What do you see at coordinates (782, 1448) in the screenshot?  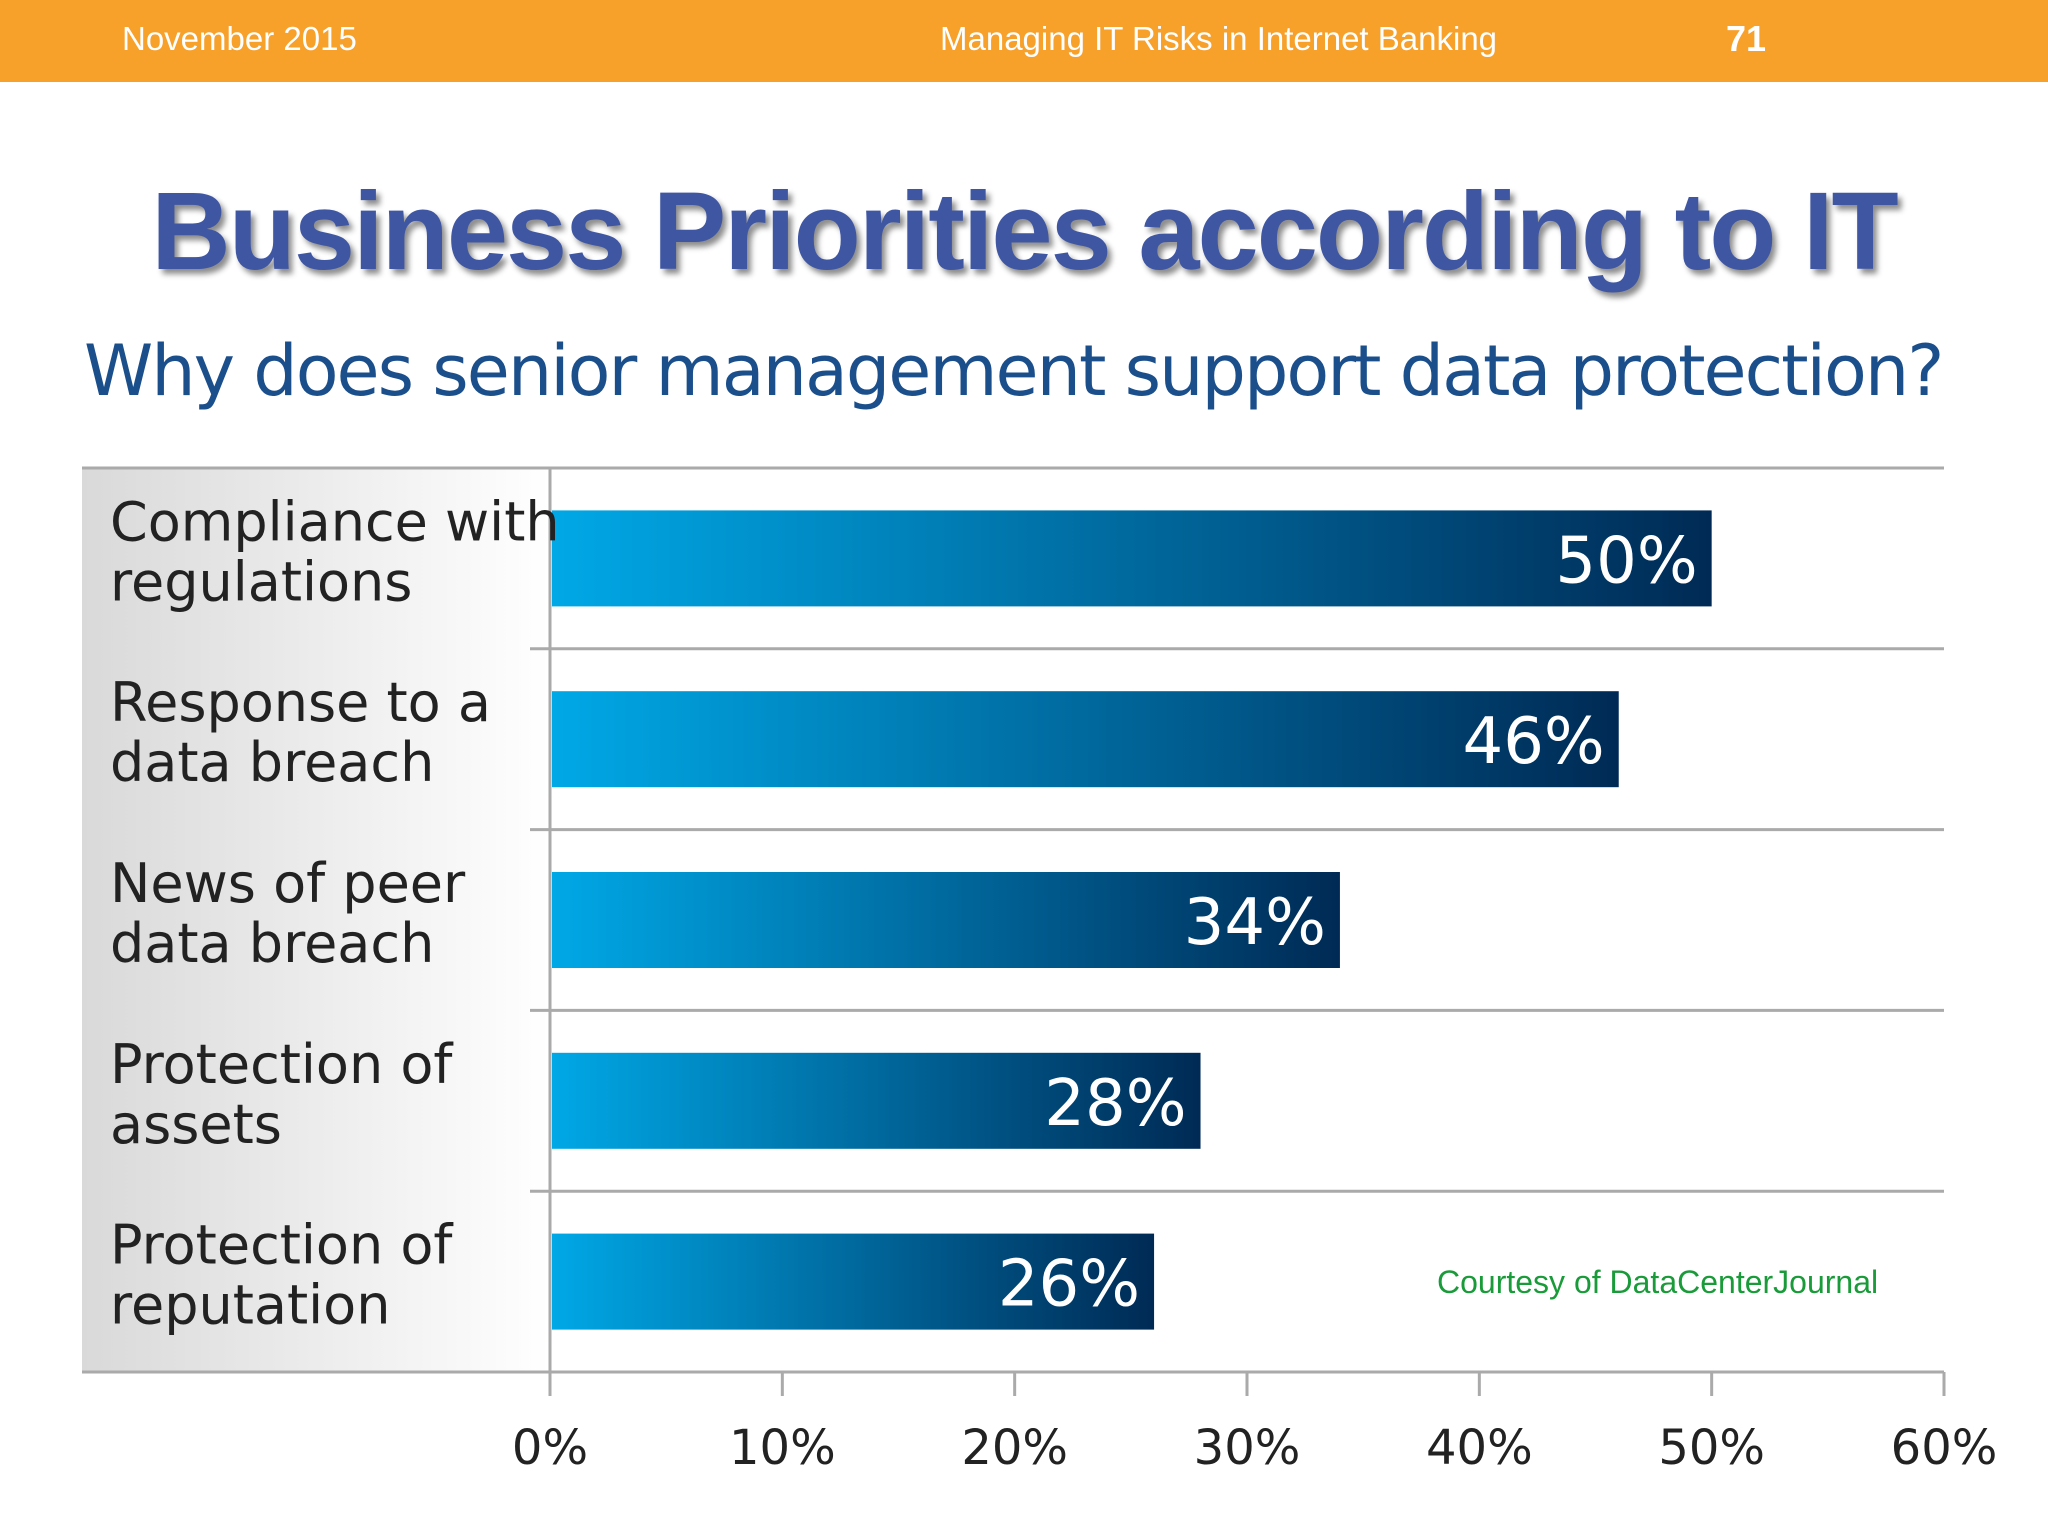 I see `x-tick-label: 10%` at bounding box center [782, 1448].